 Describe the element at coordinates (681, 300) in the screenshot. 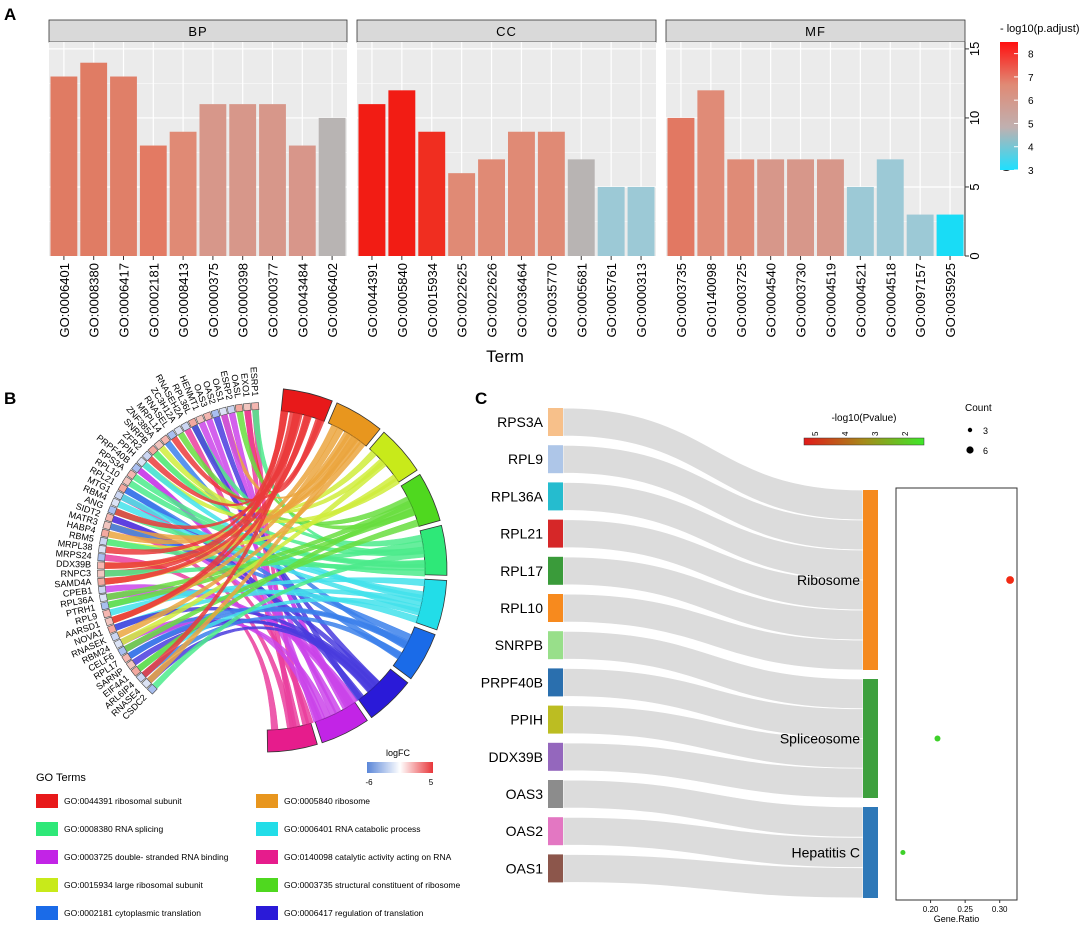

I see `x-tick-label: GO:0003735` at that location.